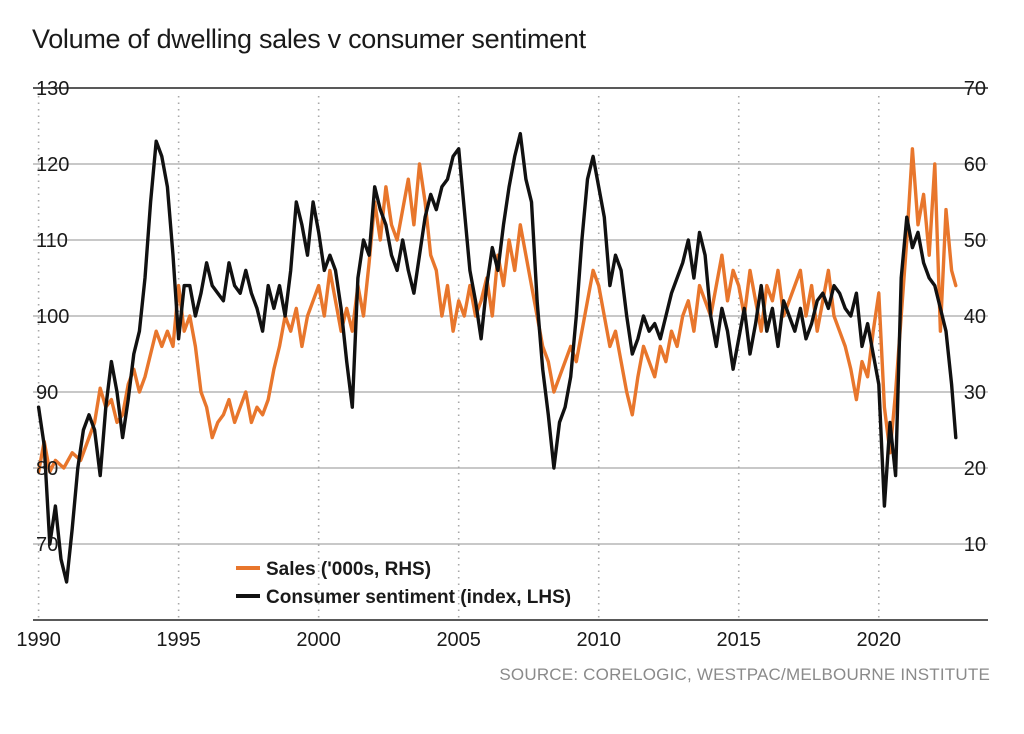  I want to click on y-left-tick-label: 110, so click(52, 241).